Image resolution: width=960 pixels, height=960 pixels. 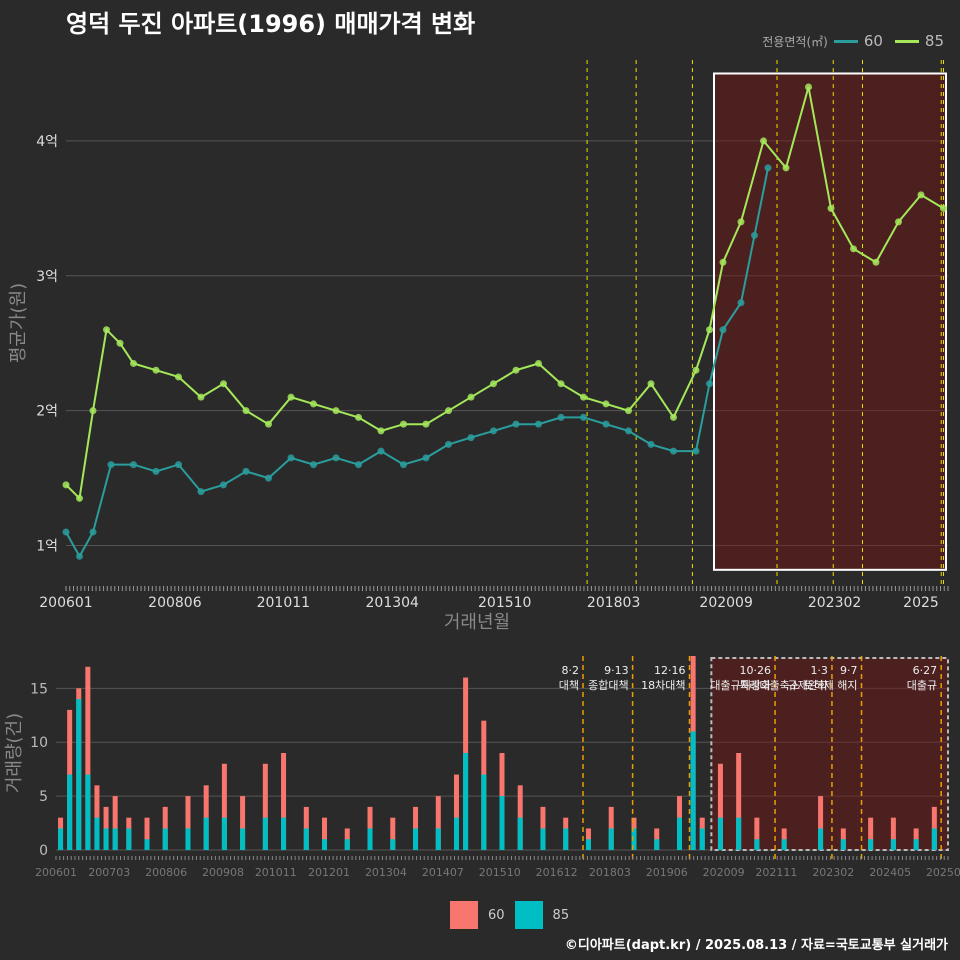 I want to click on x-tick-label: 2025, so click(x=921, y=603).